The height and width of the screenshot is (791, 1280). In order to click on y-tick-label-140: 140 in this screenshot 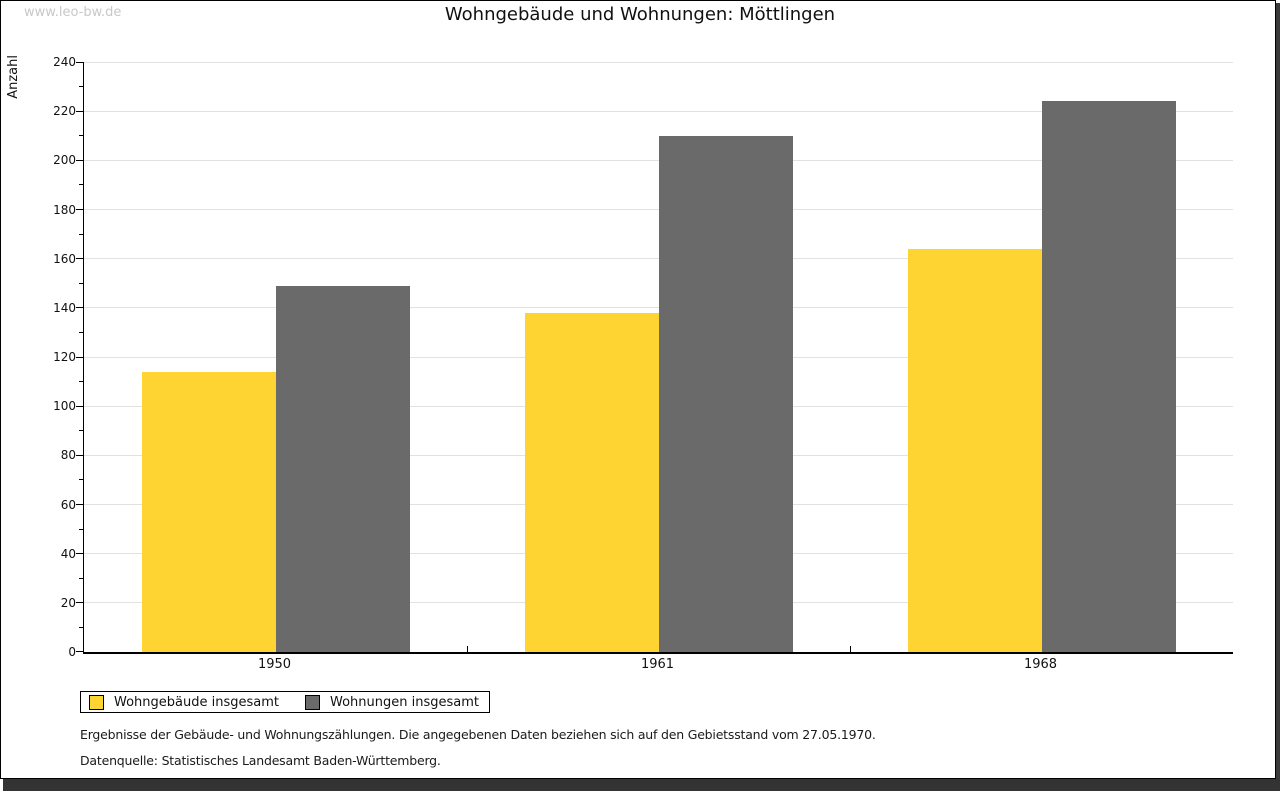, I will do `click(64, 307)`.